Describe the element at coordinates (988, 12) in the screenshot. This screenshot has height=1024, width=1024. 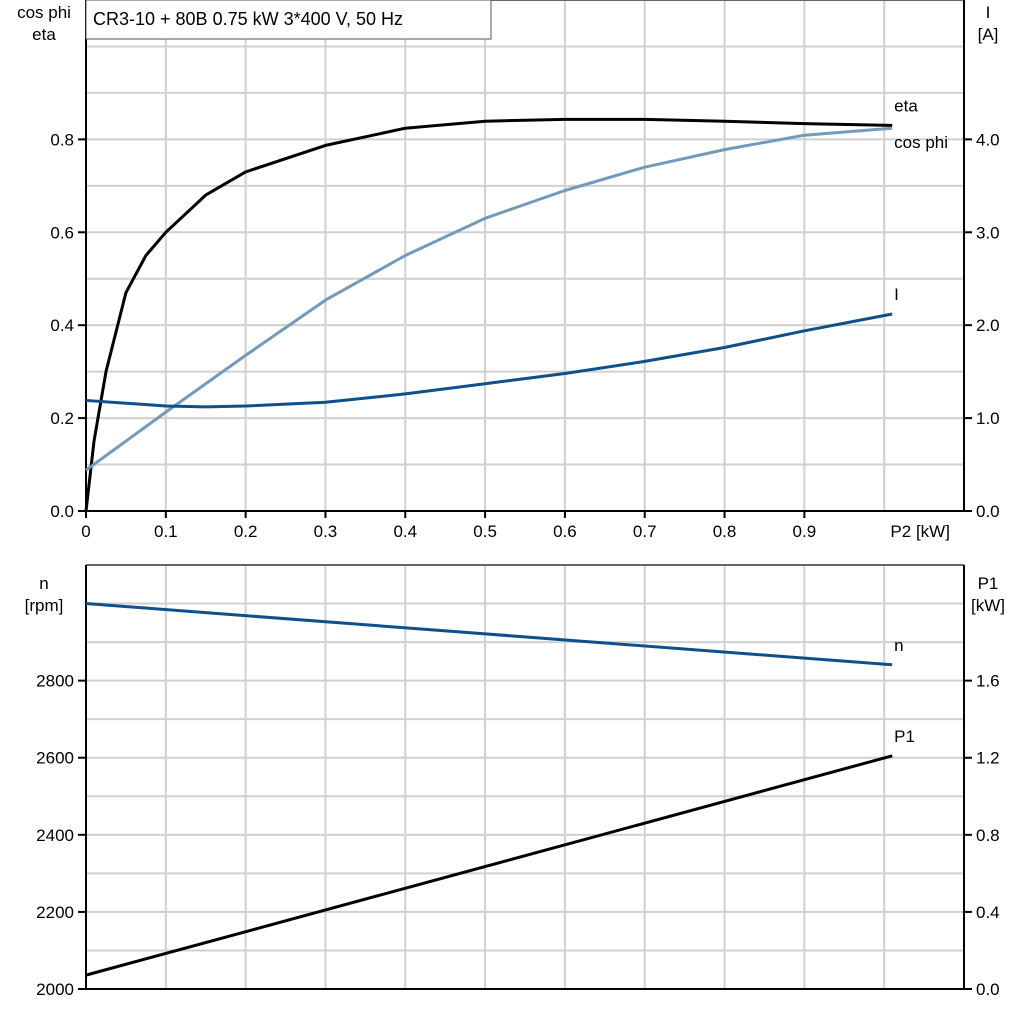
I see `y-right-axis-label: I` at that location.